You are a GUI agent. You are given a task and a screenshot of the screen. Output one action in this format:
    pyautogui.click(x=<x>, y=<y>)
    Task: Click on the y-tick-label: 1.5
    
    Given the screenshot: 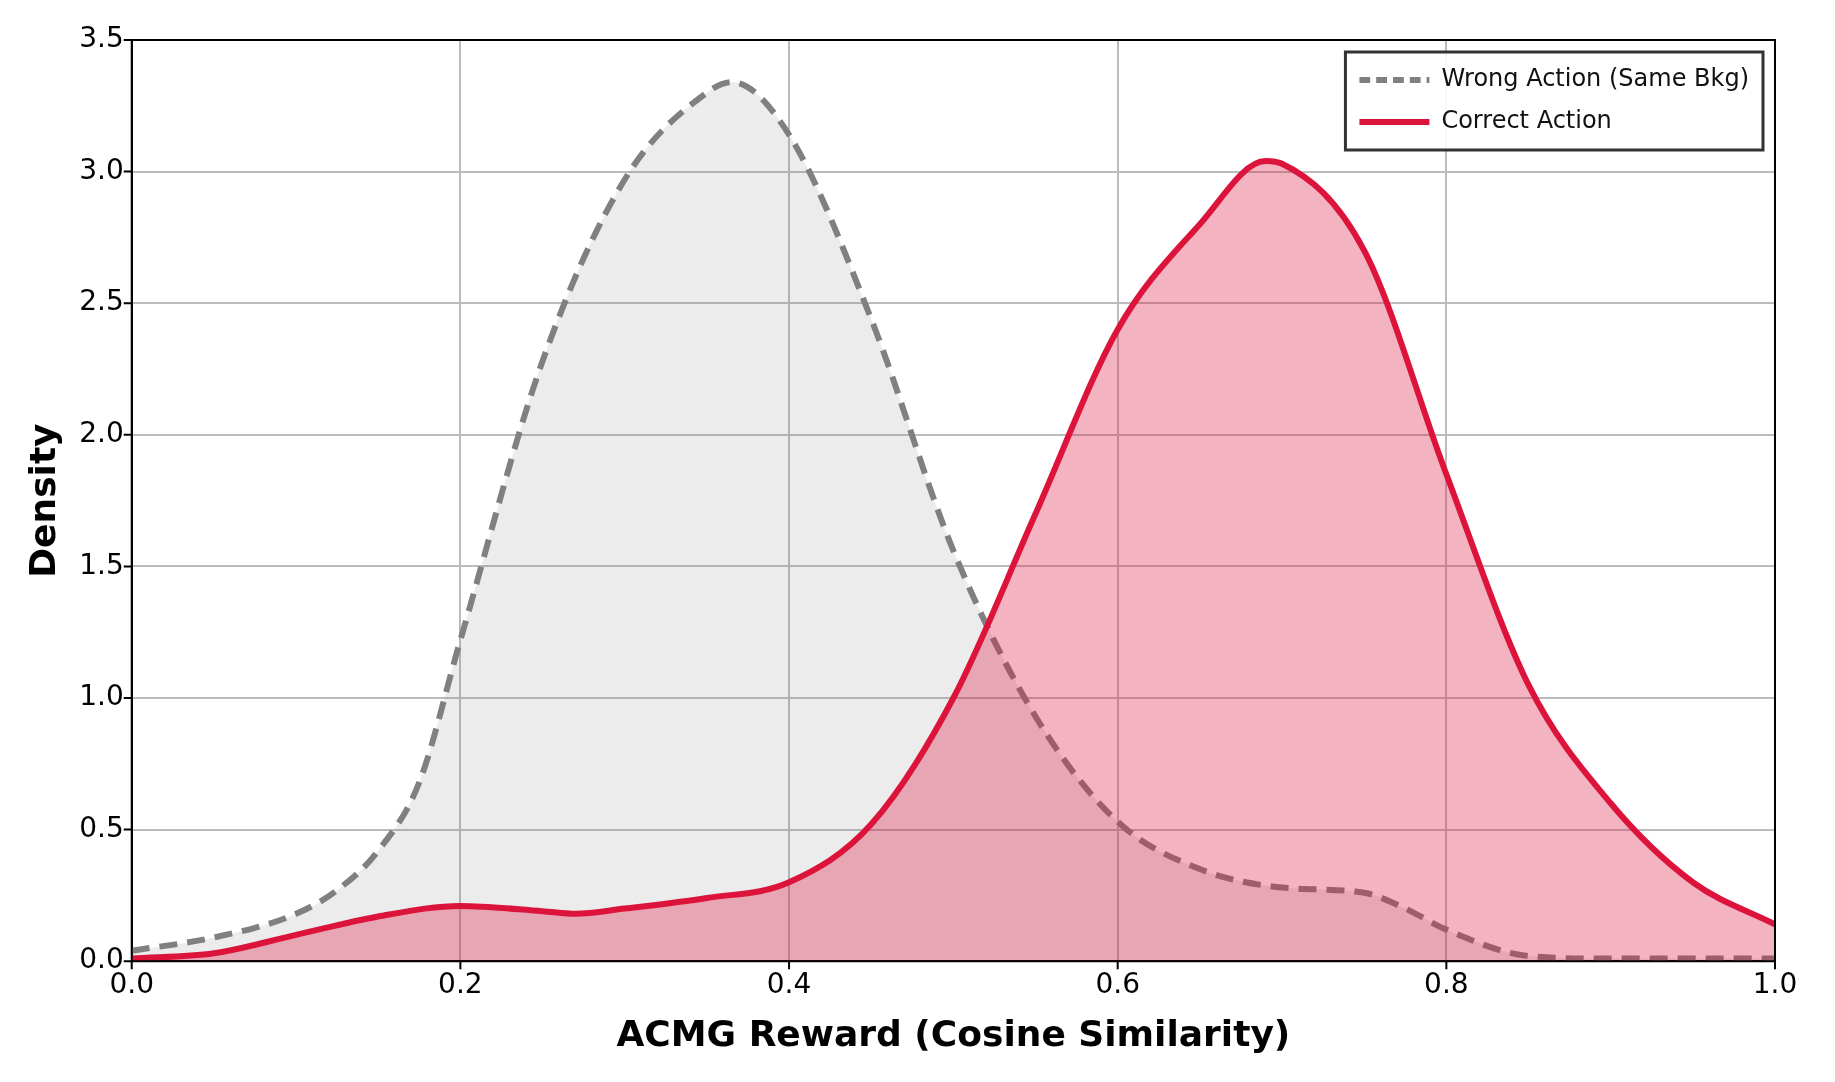 What is the action you would take?
    pyautogui.click(x=101, y=564)
    